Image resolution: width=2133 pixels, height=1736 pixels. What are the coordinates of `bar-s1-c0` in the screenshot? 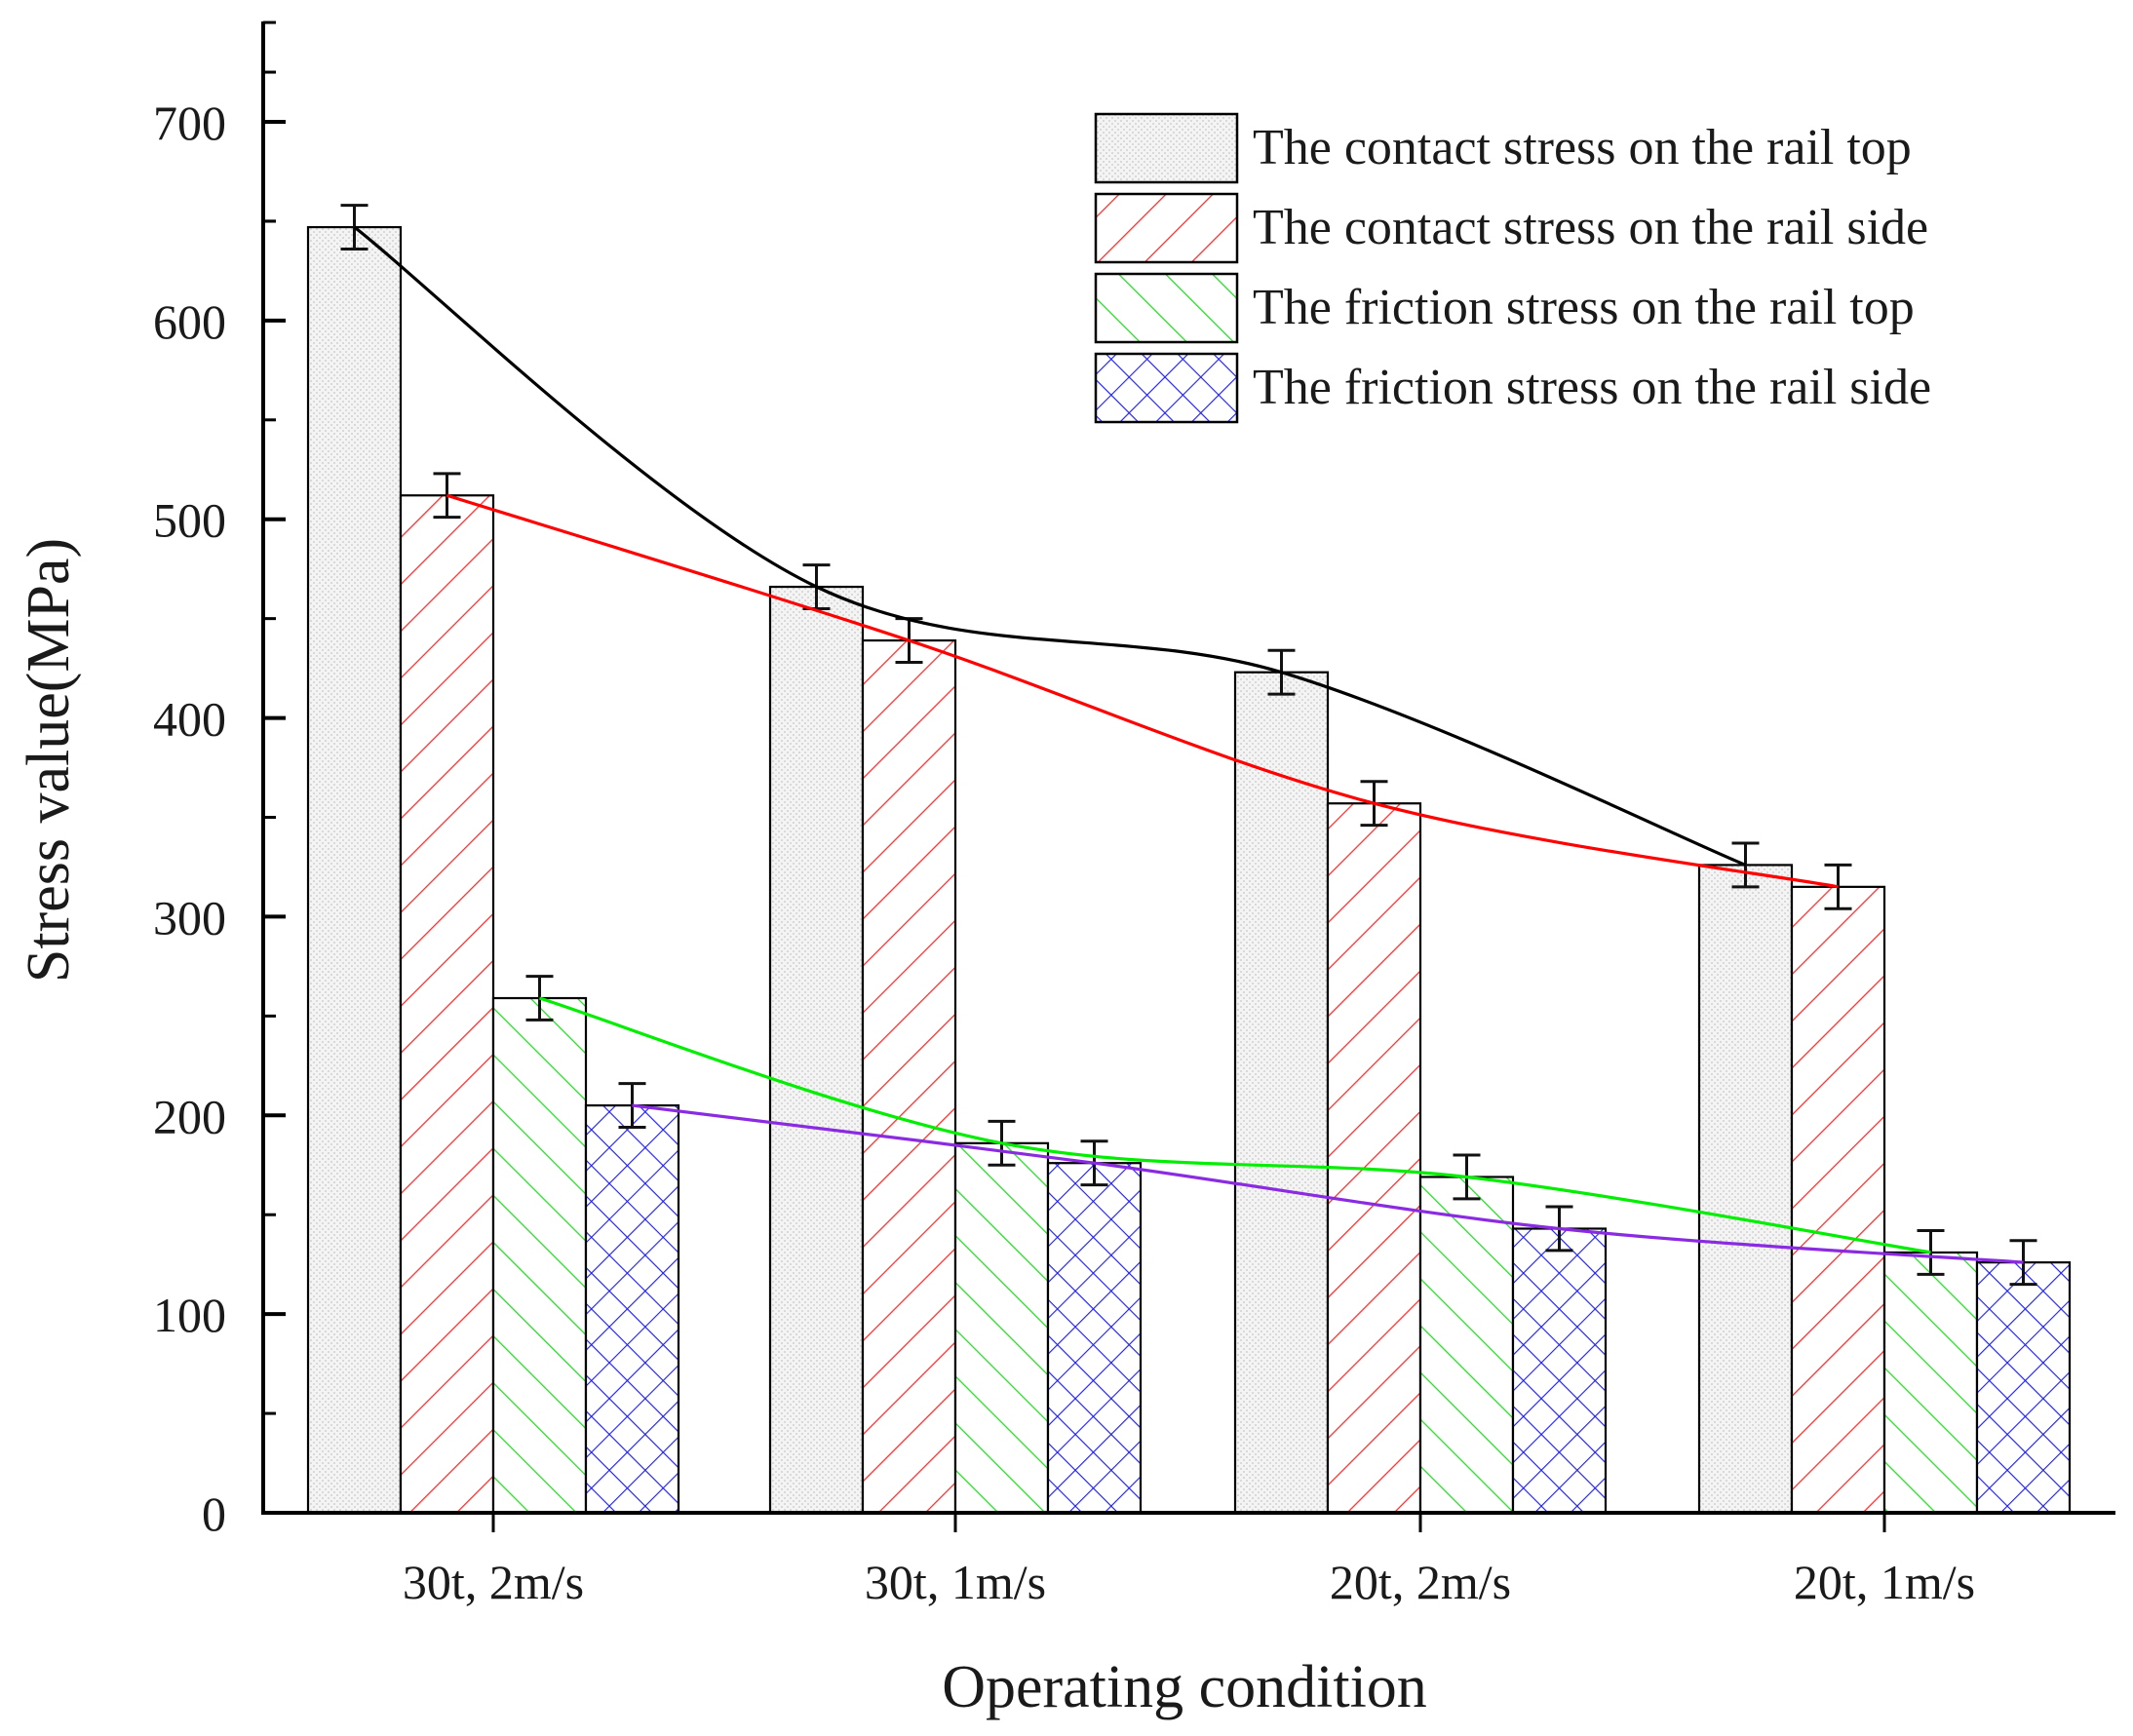 It's located at (447, 1004).